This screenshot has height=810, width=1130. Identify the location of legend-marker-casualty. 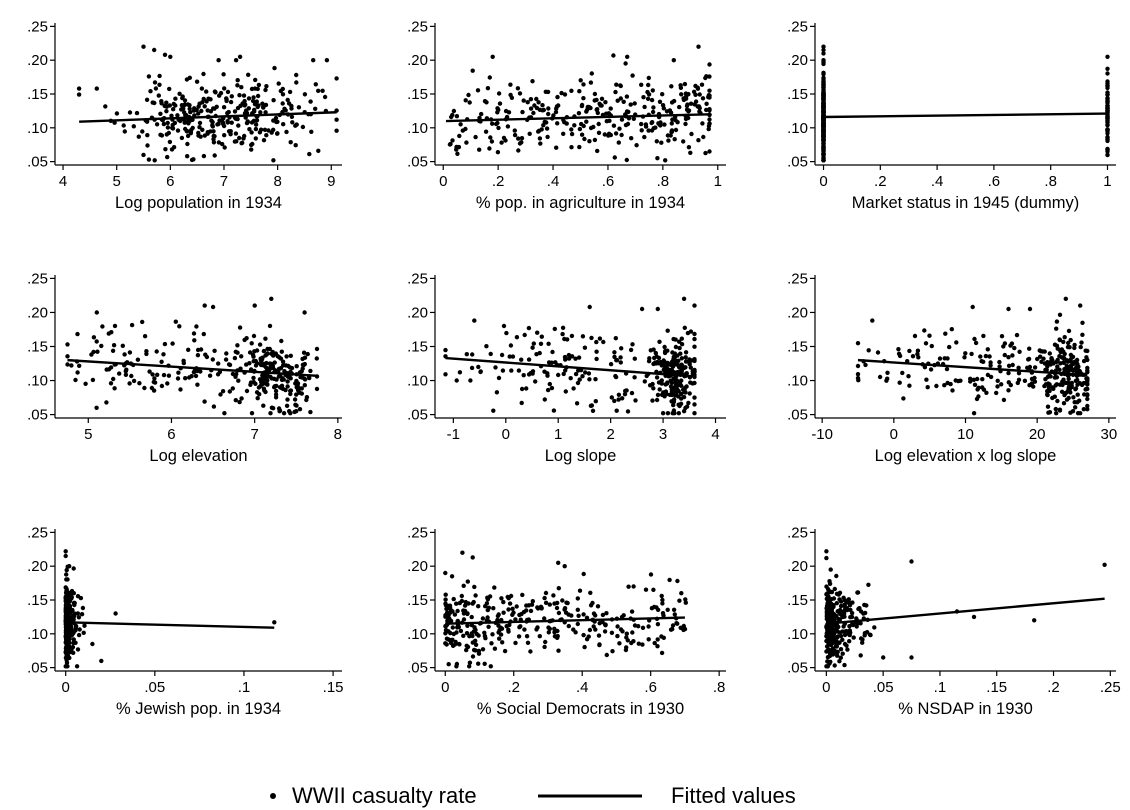
(273, 796).